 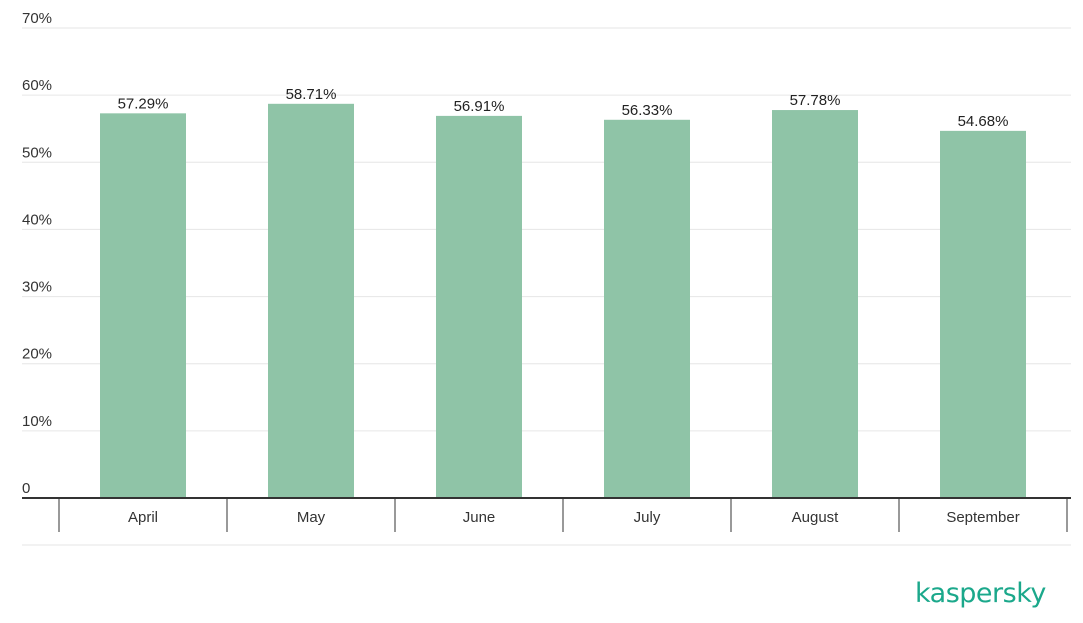 What do you see at coordinates (311, 94) in the screenshot?
I see `data-label: 58.71%` at bounding box center [311, 94].